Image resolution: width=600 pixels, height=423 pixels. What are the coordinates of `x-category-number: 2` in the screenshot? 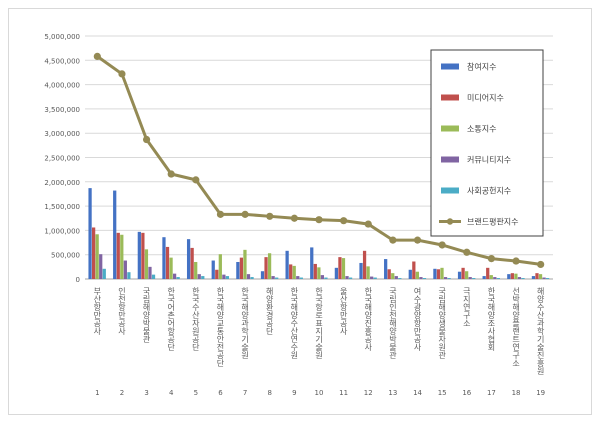 It's located at (122, 393).